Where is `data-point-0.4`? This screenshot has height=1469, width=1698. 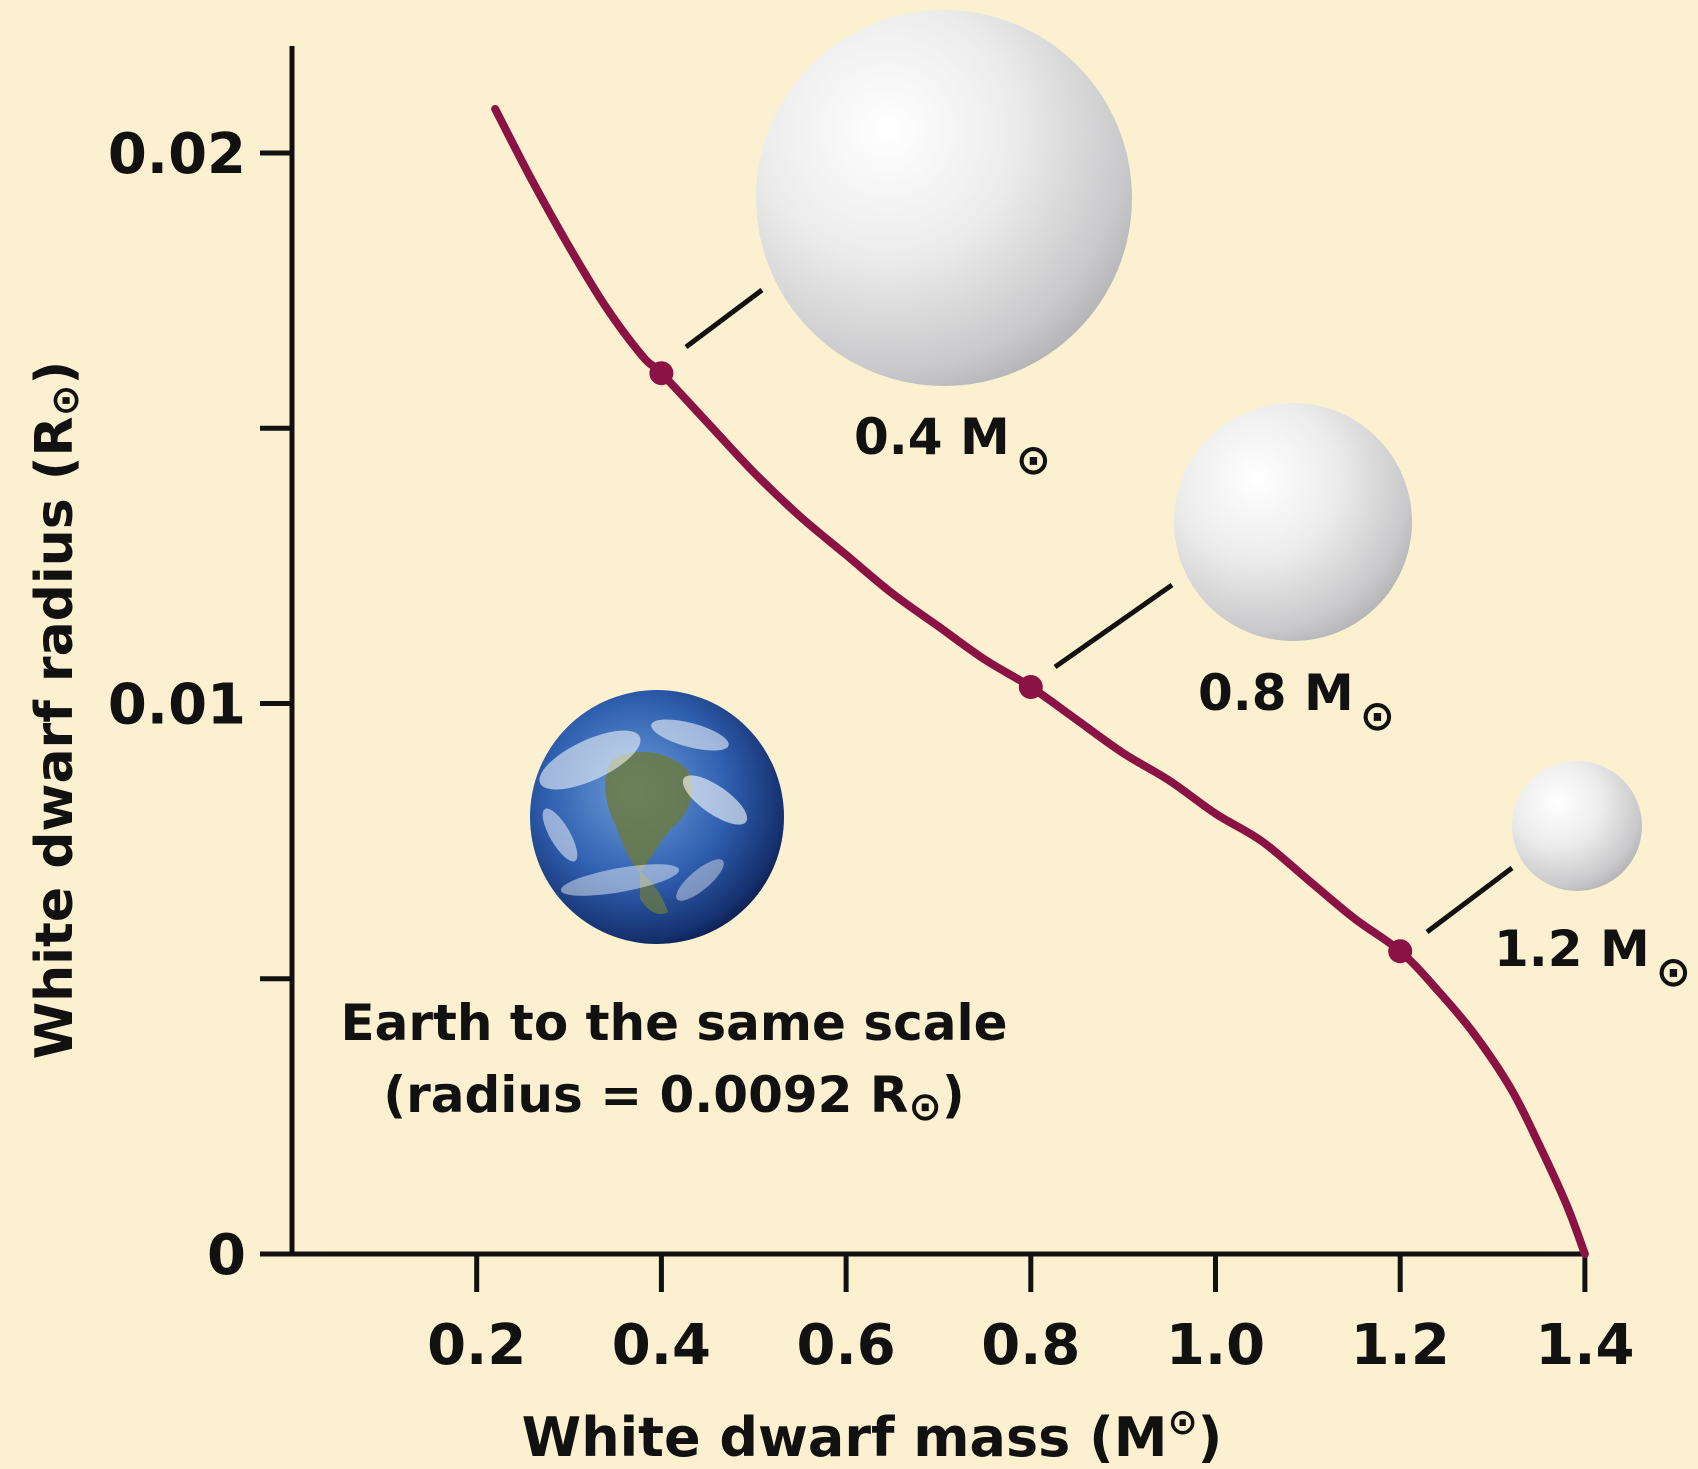
data-point-0.4 is located at coordinates (661, 373).